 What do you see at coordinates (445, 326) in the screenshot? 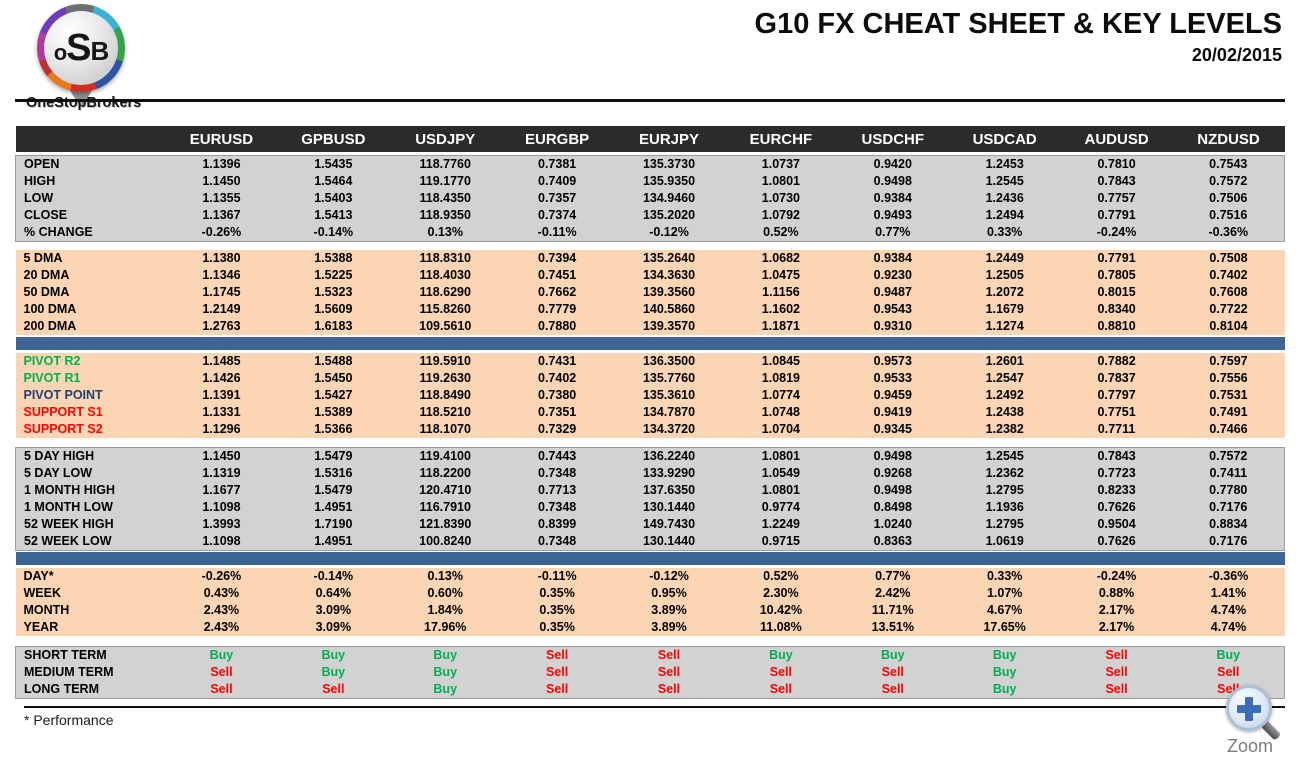
I see `cell: 109.5610` at bounding box center [445, 326].